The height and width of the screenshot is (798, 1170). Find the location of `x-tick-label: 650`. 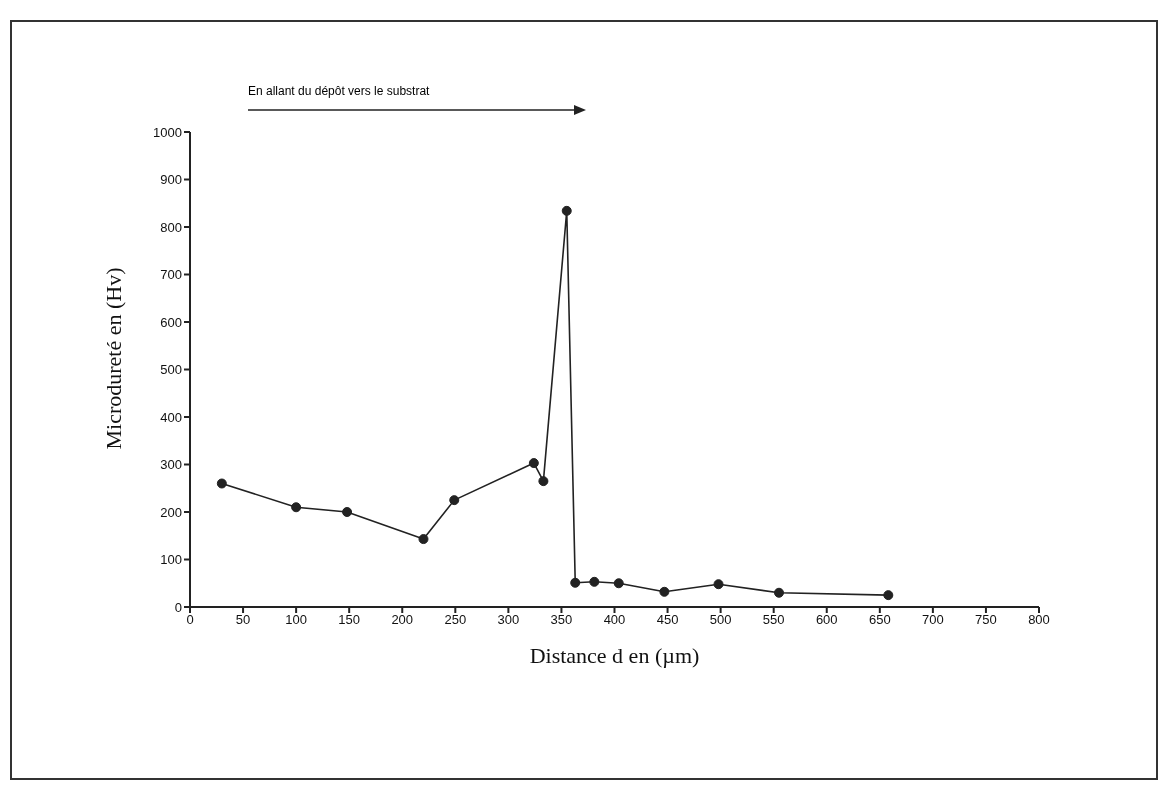

x-tick-label: 650 is located at coordinates (879, 620).